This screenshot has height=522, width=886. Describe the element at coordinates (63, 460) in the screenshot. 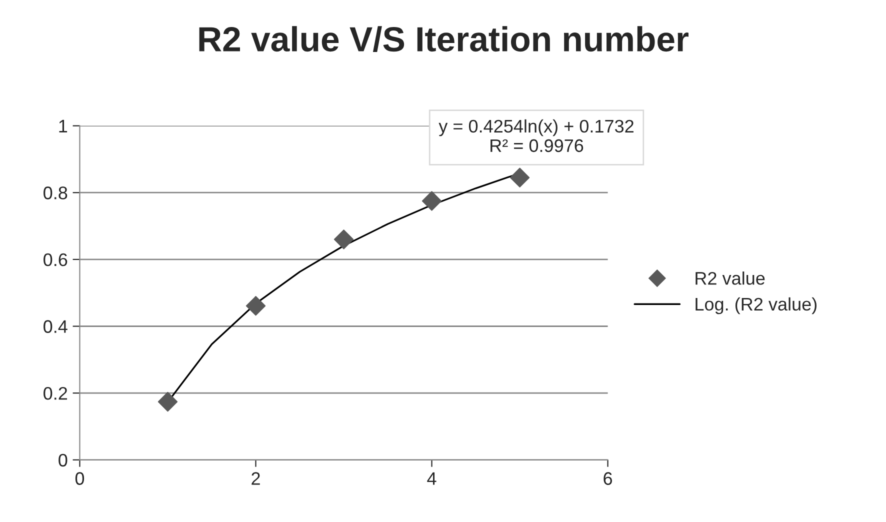

I see `y-tick-label: 0` at that location.